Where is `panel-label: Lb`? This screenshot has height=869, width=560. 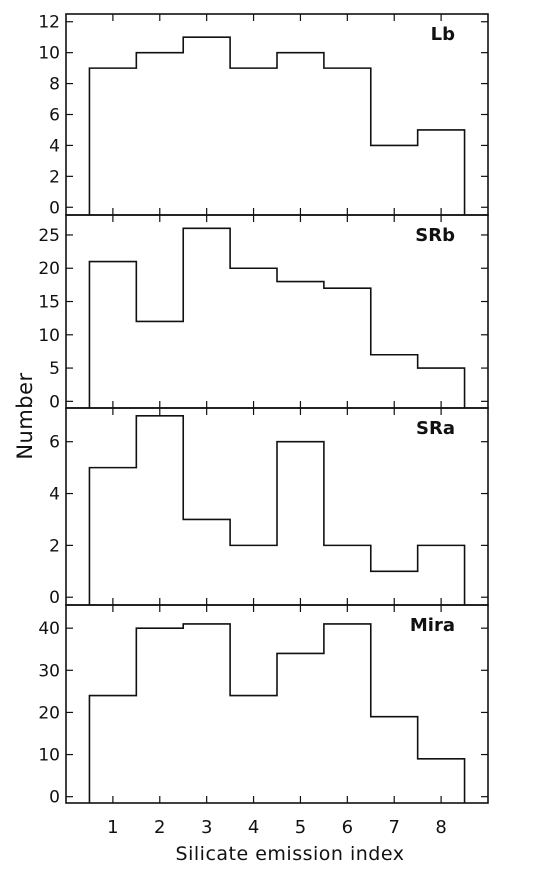 panel-label: Lb is located at coordinates (443, 34).